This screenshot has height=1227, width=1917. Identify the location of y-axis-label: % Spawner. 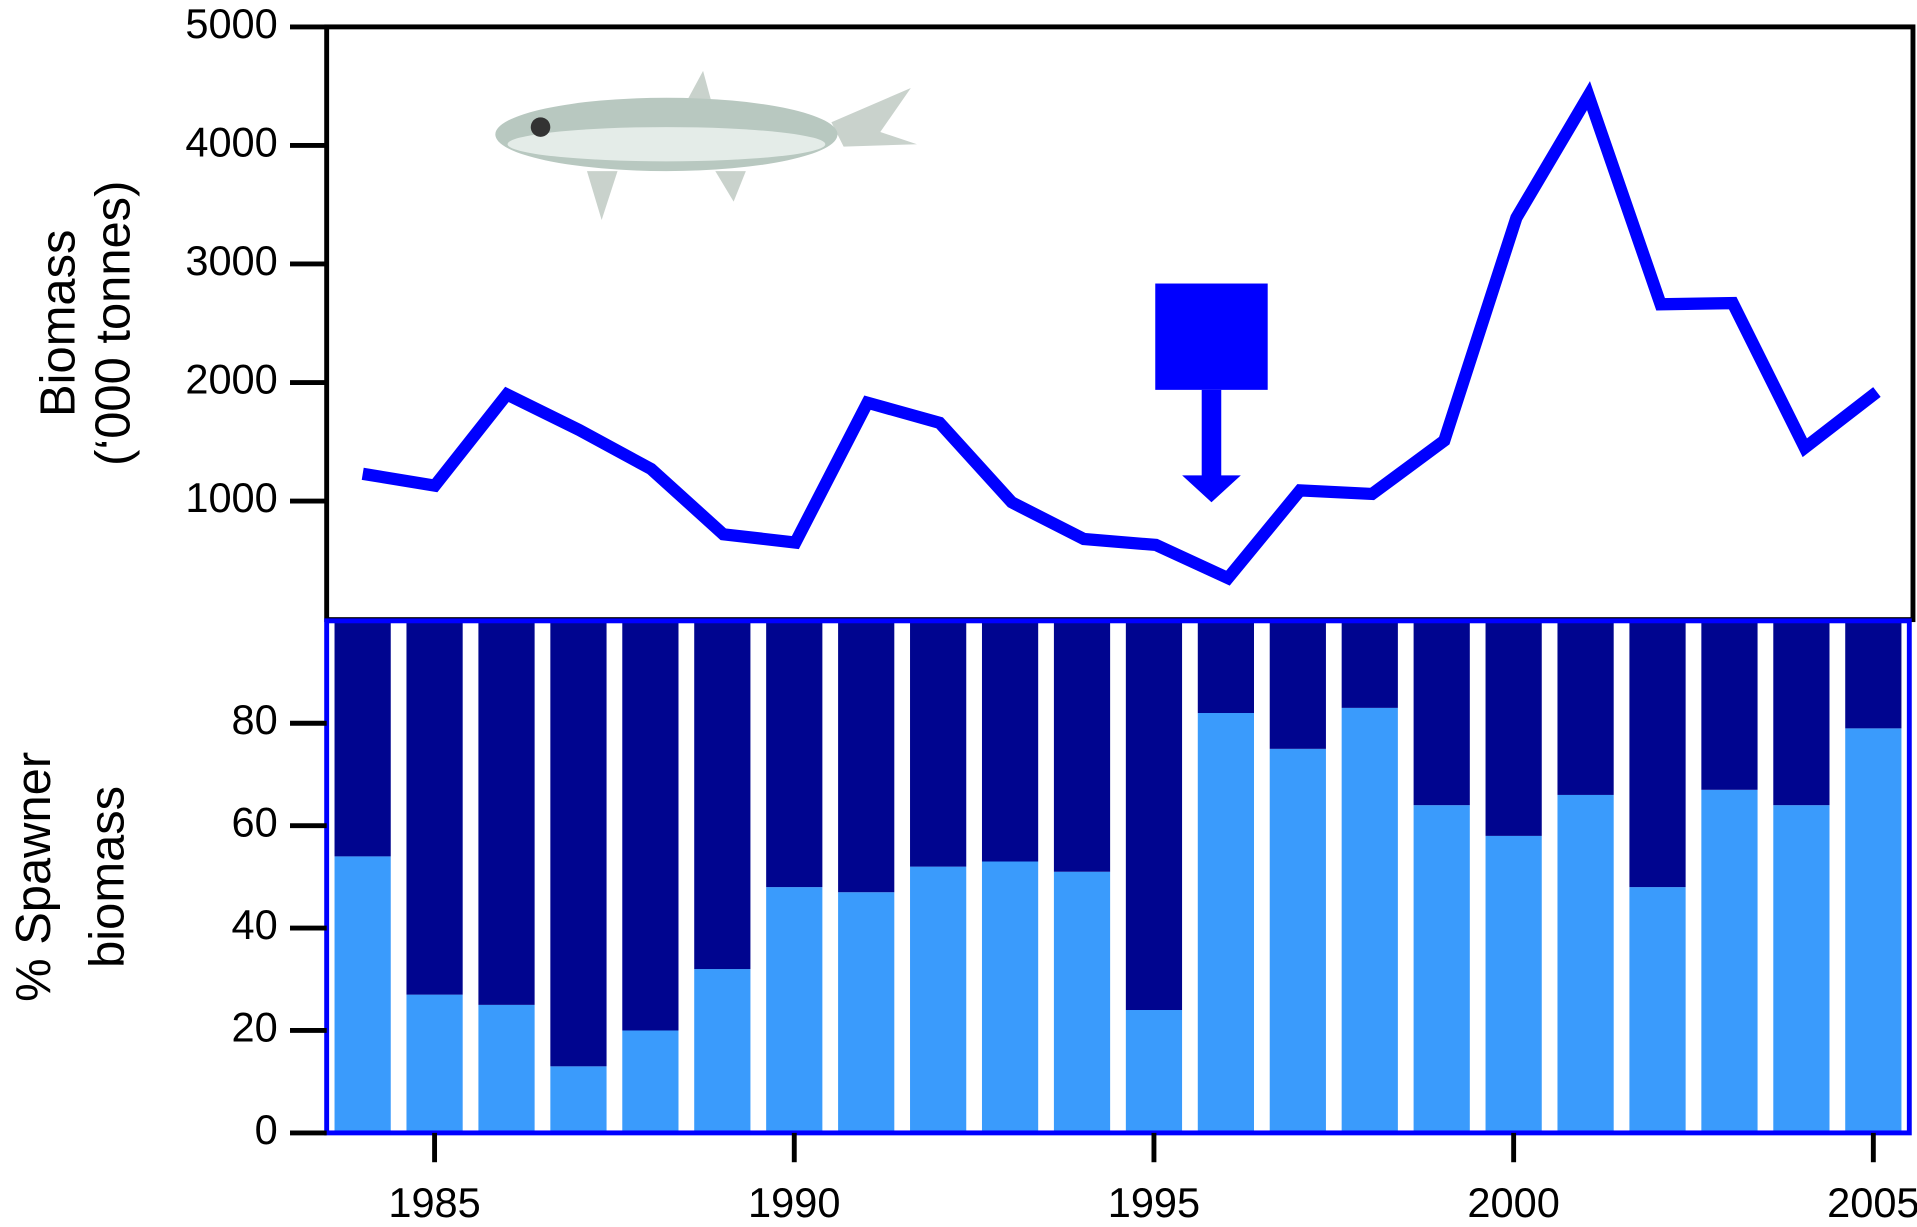
(34, 877).